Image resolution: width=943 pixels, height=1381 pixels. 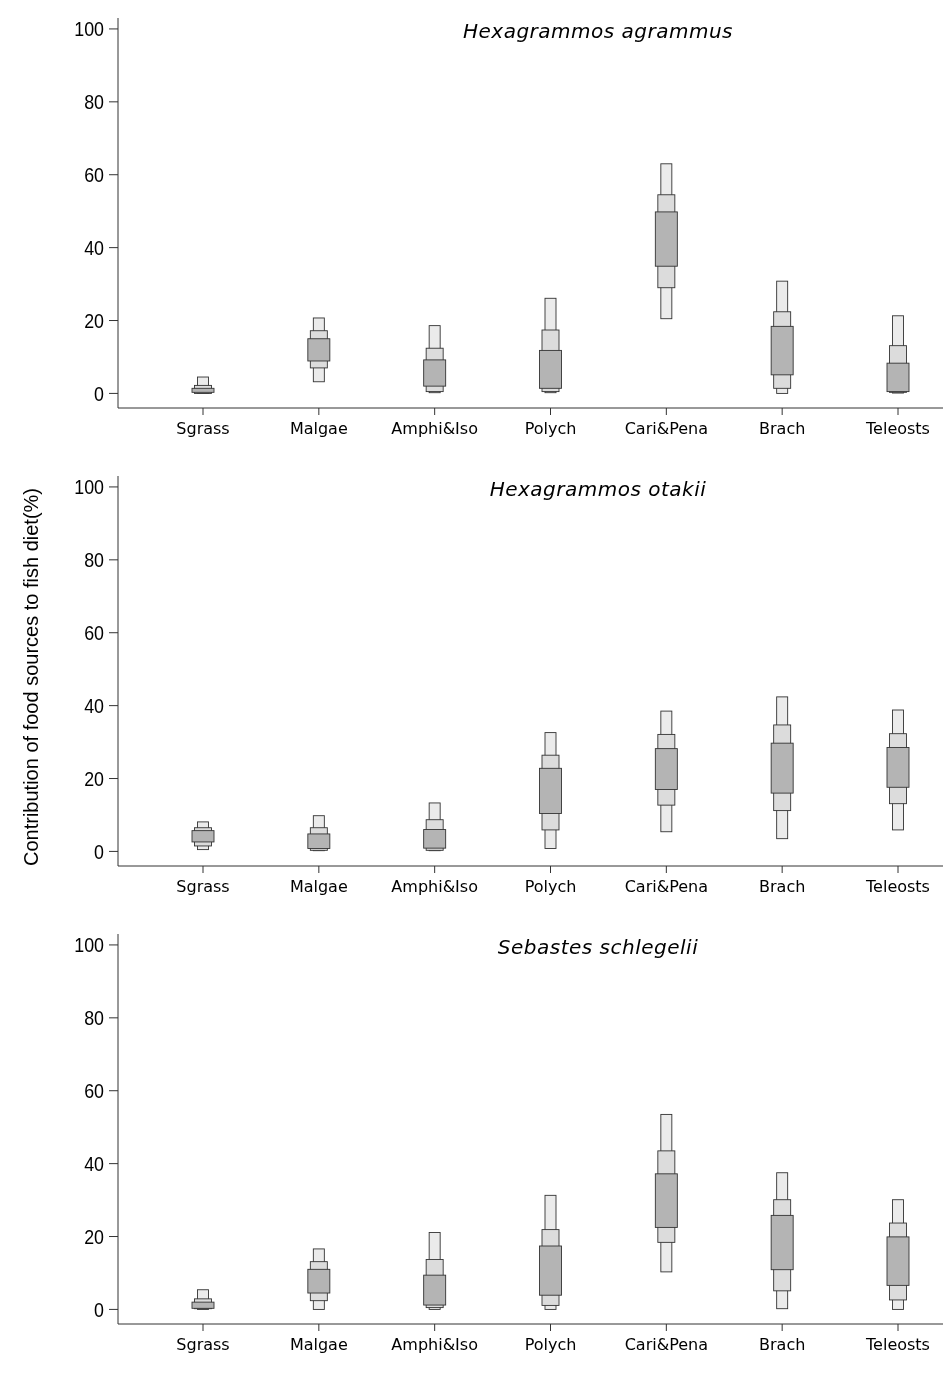 I want to click on chart-title: Sebastes schlegelii, so click(x=598, y=947).